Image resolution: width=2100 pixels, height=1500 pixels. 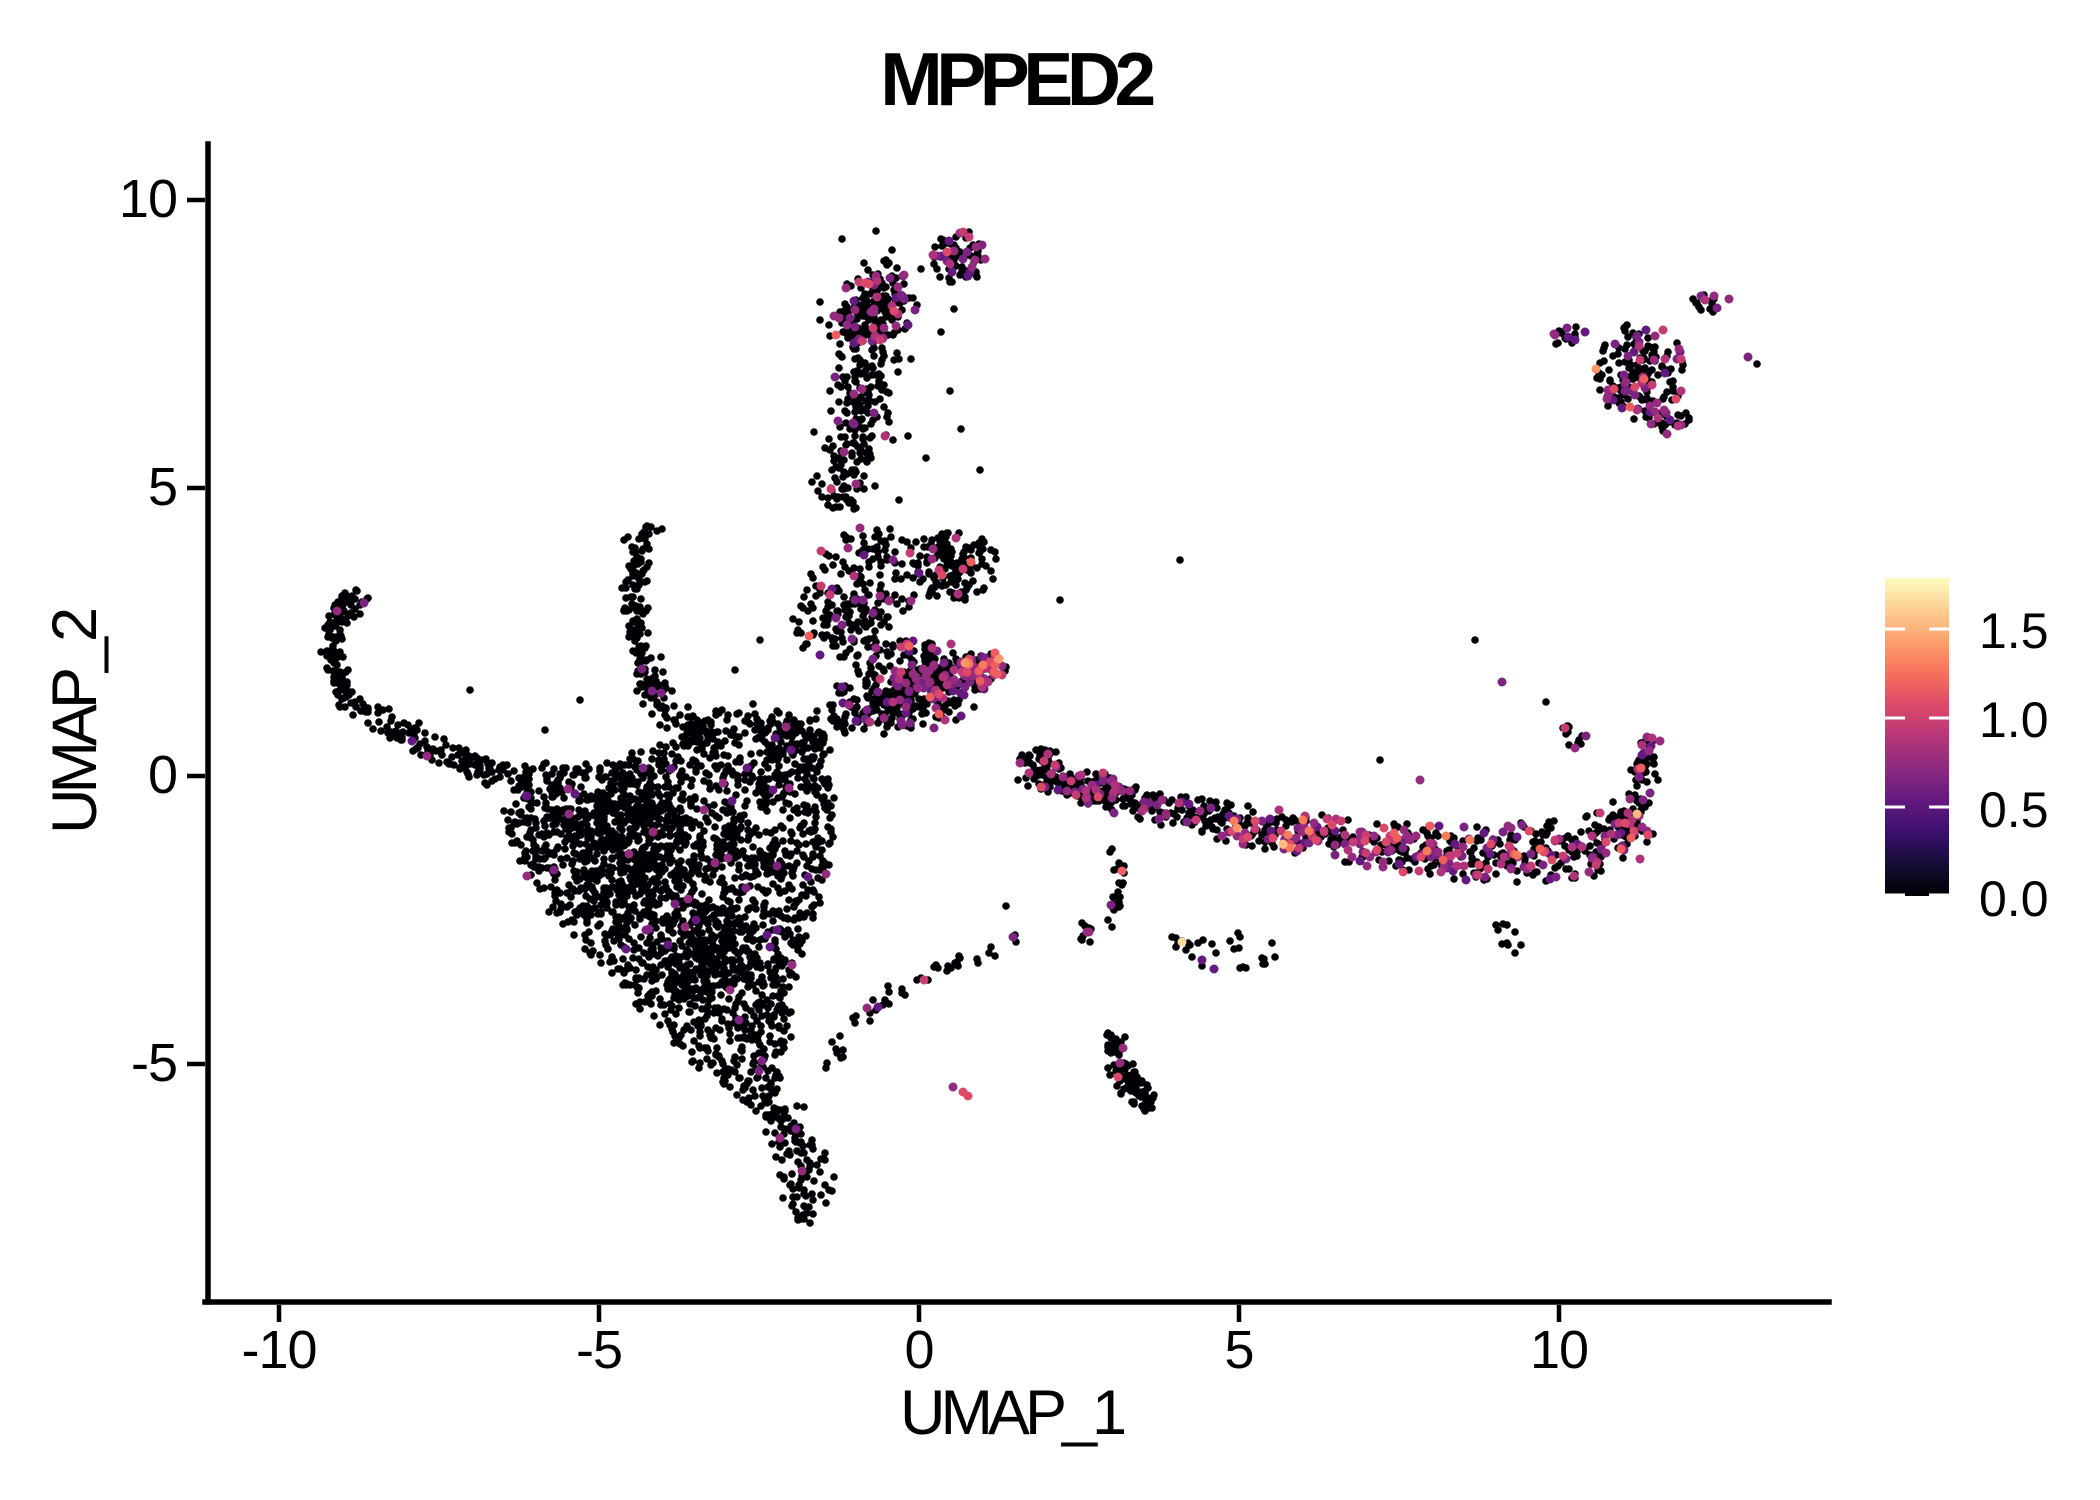 What do you see at coordinates (278, 1350) in the screenshot?
I see `svg-text: -10` at bounding box center [278, 1350].